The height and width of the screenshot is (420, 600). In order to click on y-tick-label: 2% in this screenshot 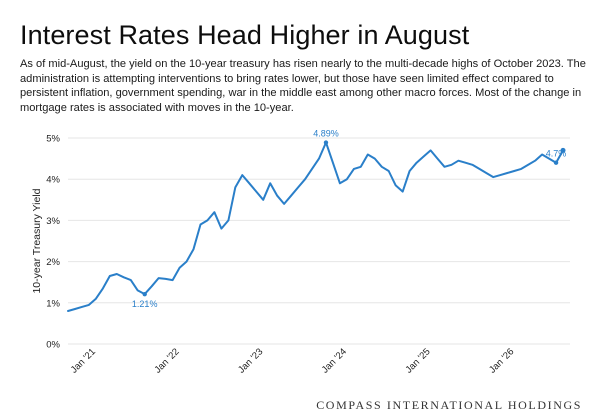, I will do `click(53, 262)`.